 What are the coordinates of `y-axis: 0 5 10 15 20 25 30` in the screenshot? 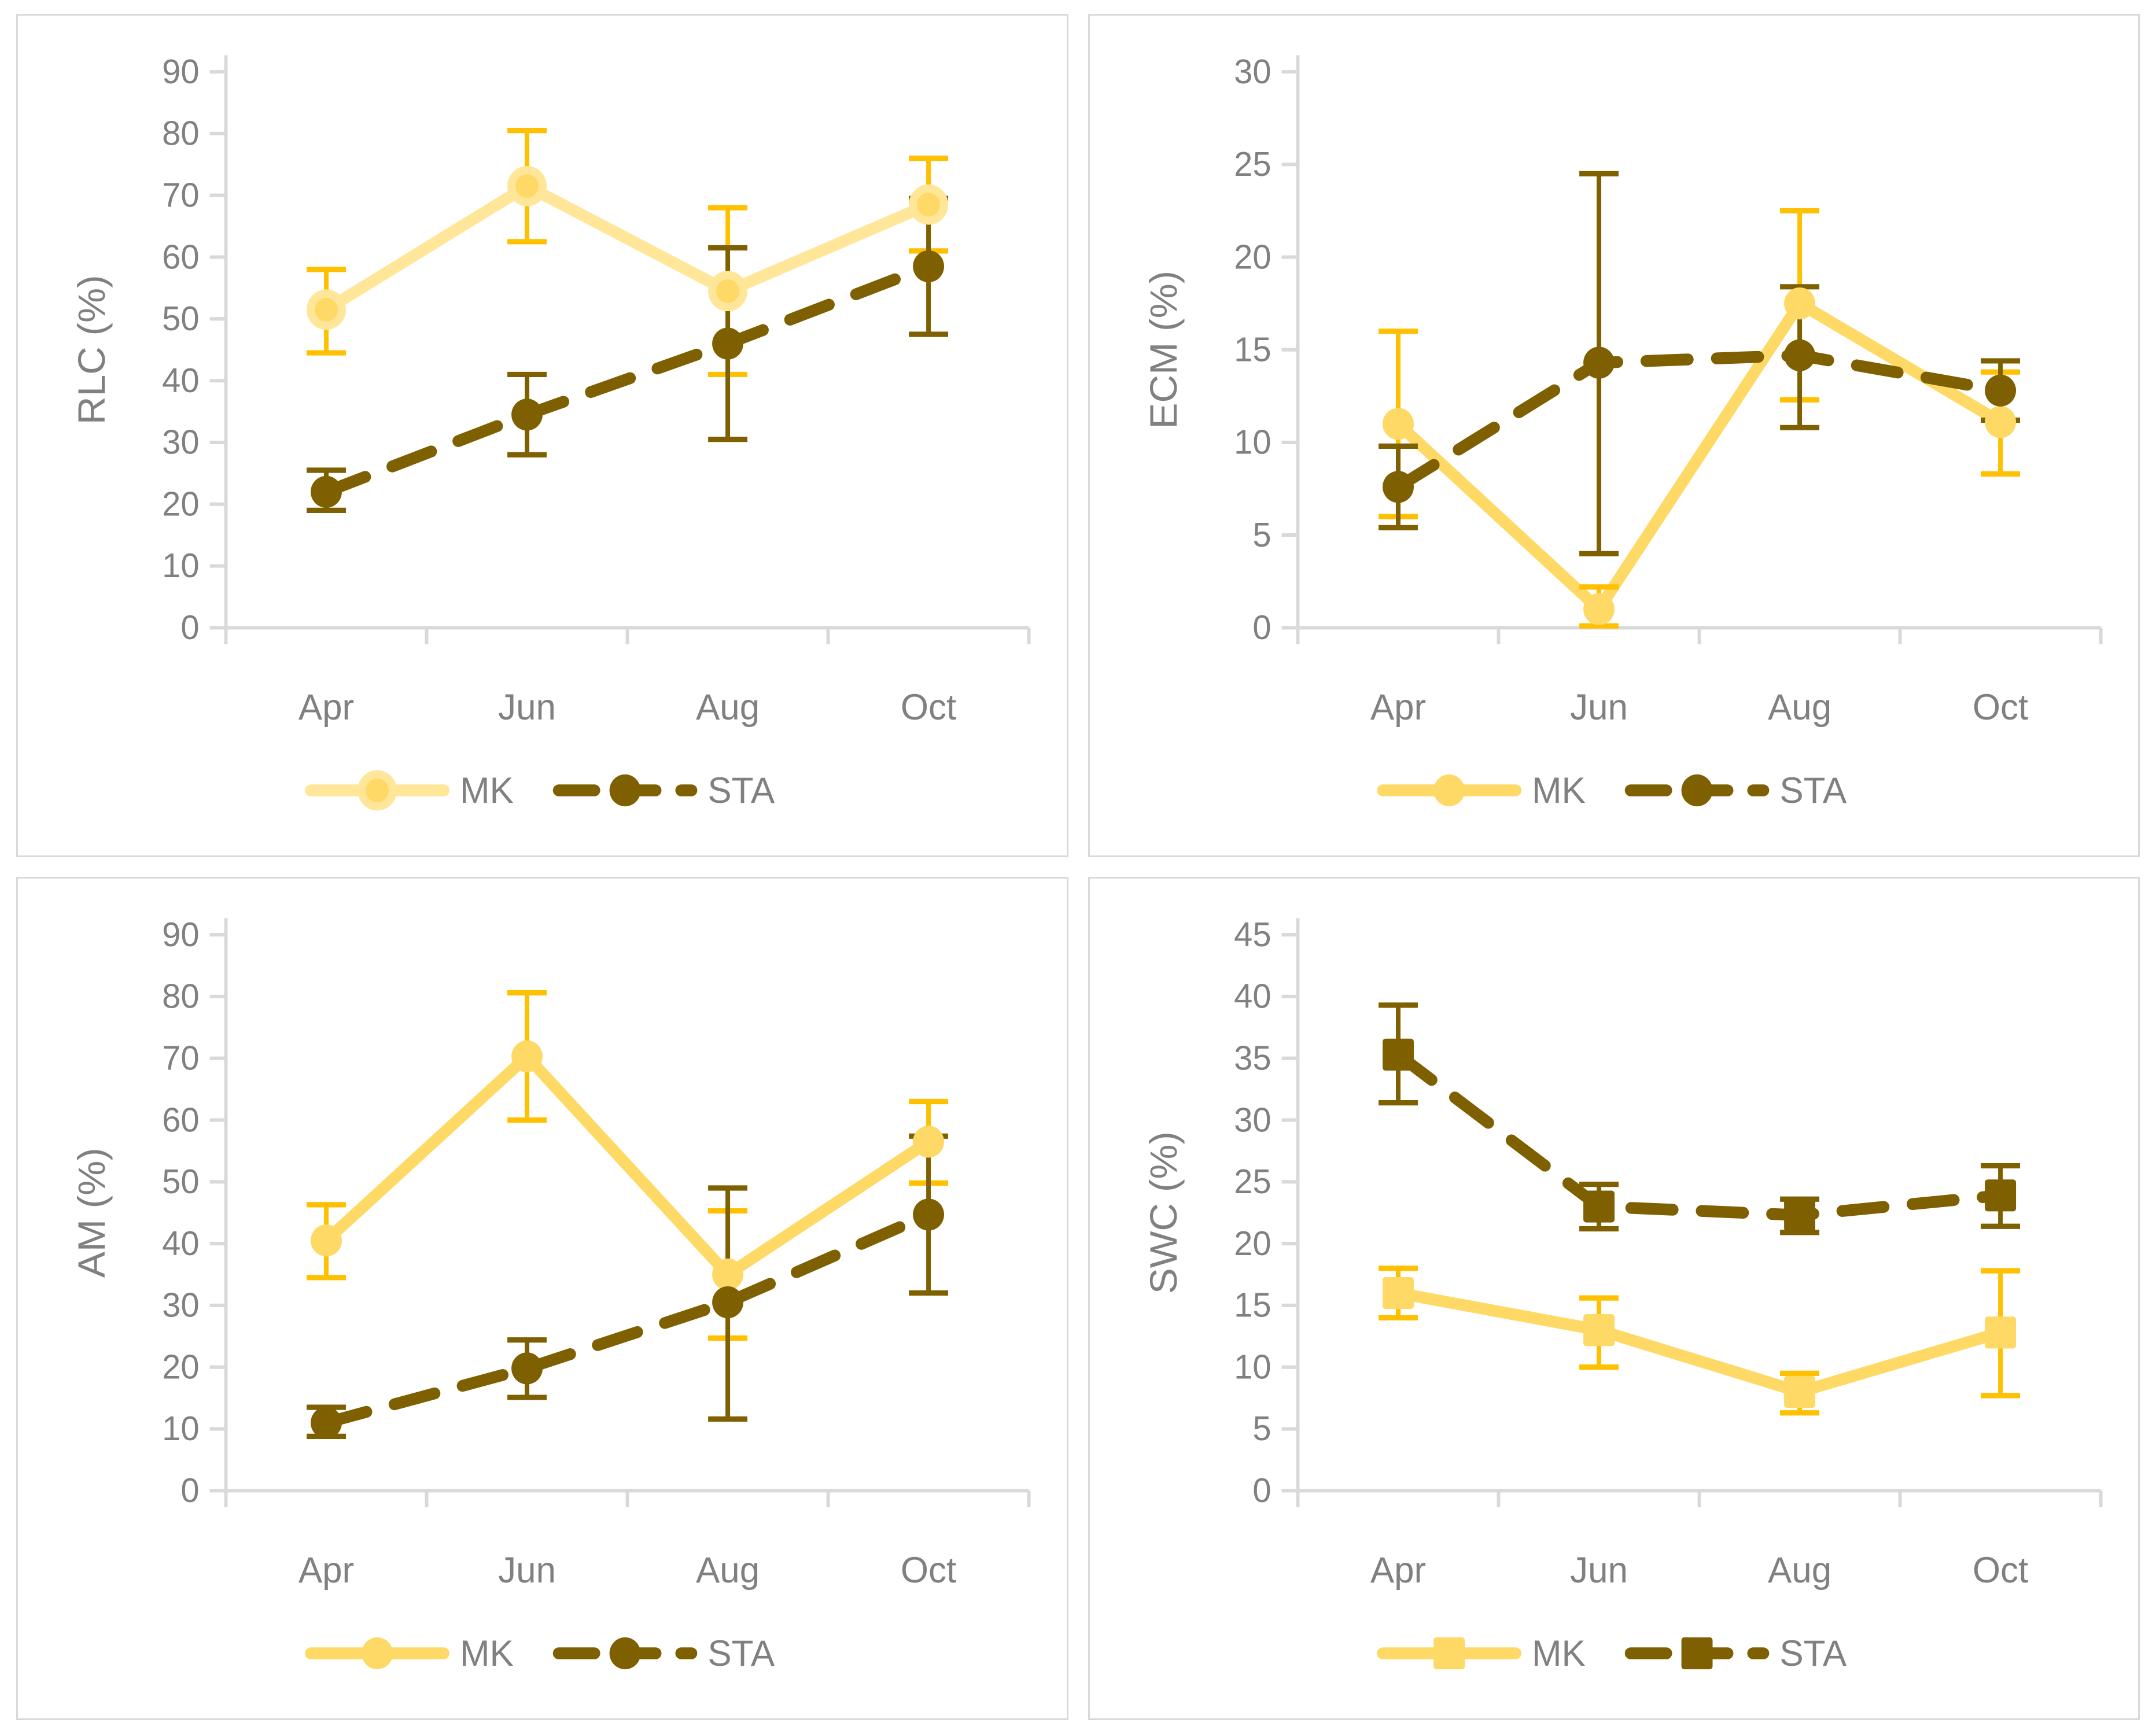 It's located at (1266, 350).